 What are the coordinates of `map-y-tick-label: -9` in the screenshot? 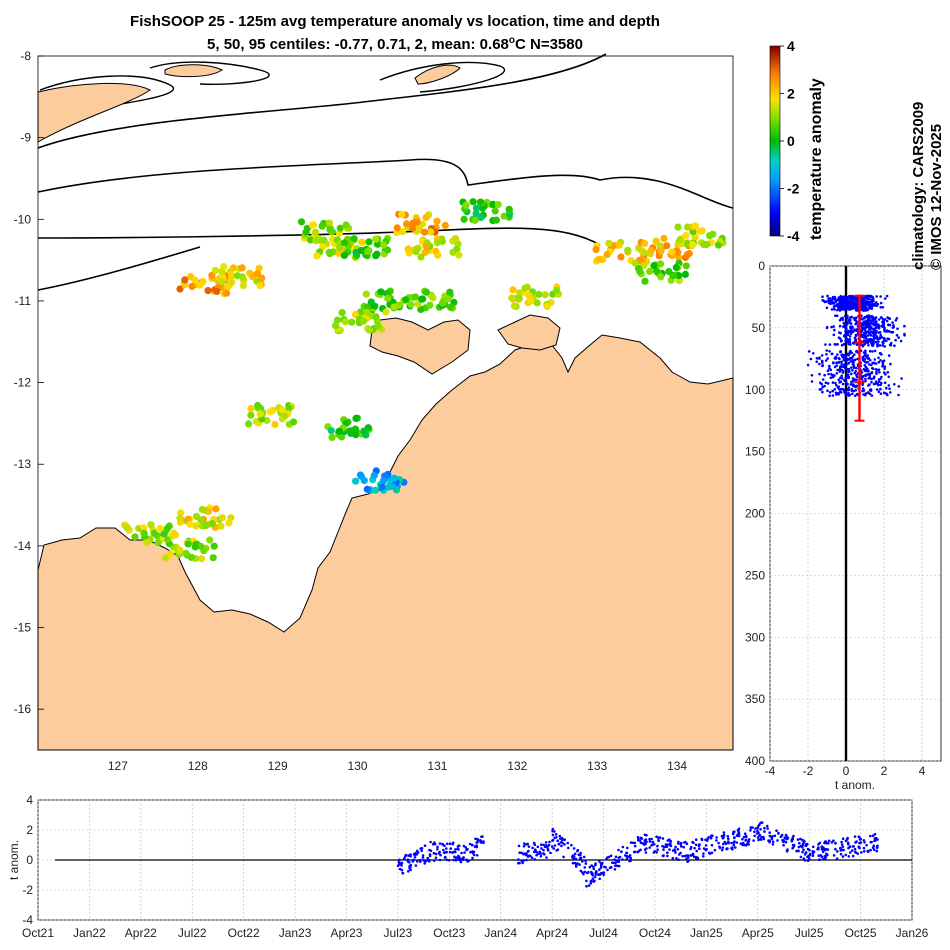 It's located at (25, 138).